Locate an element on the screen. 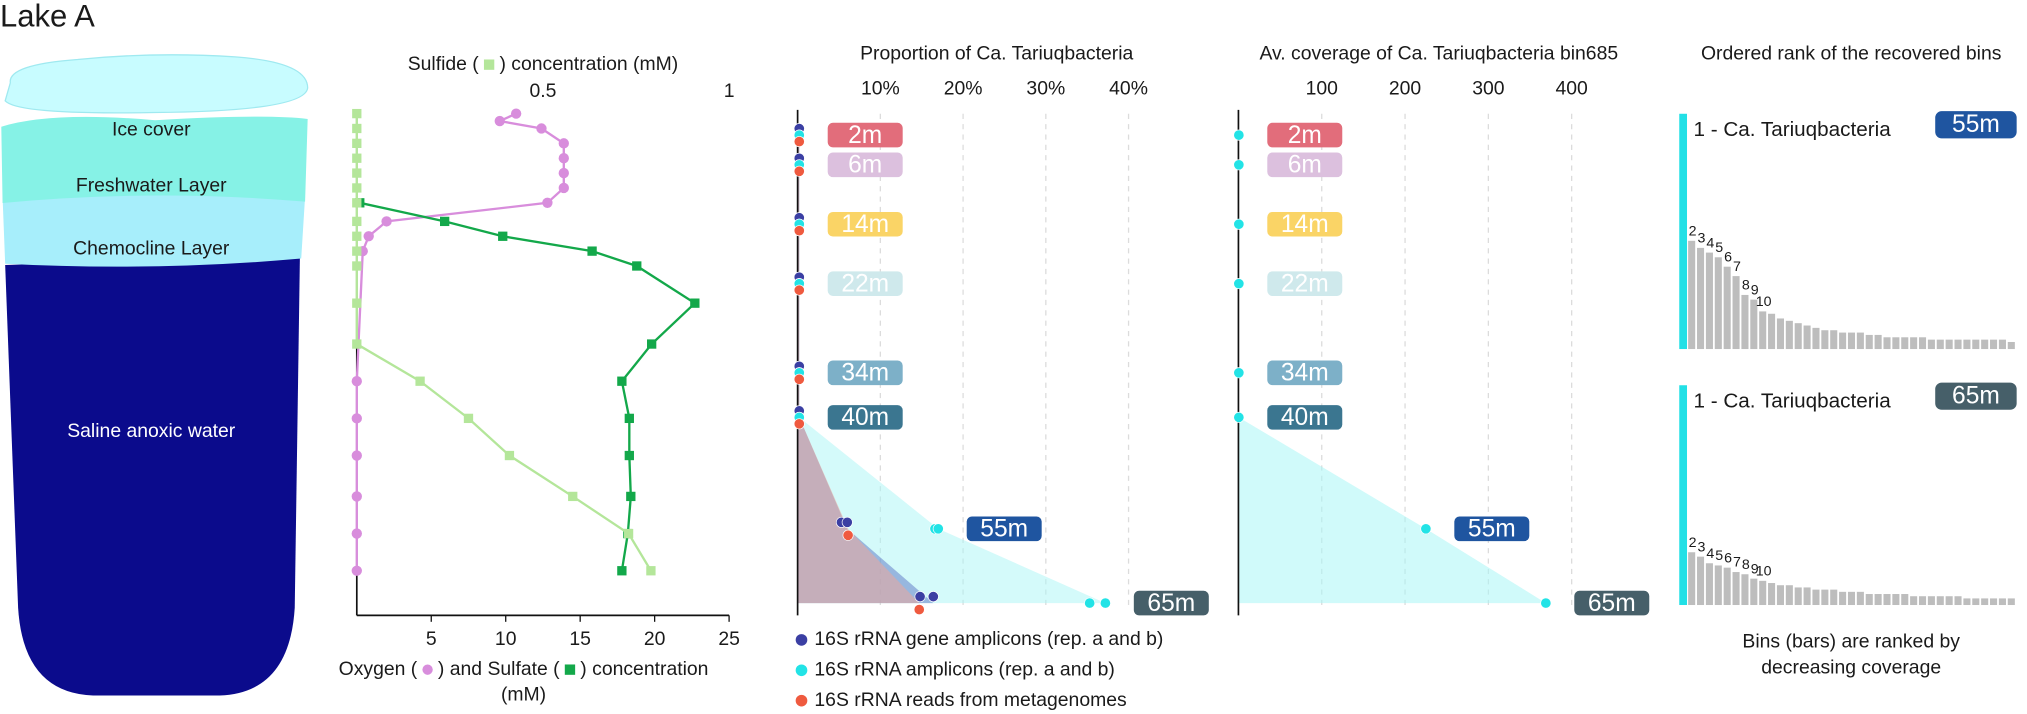  profile-line is located at coordinates (503, 342).